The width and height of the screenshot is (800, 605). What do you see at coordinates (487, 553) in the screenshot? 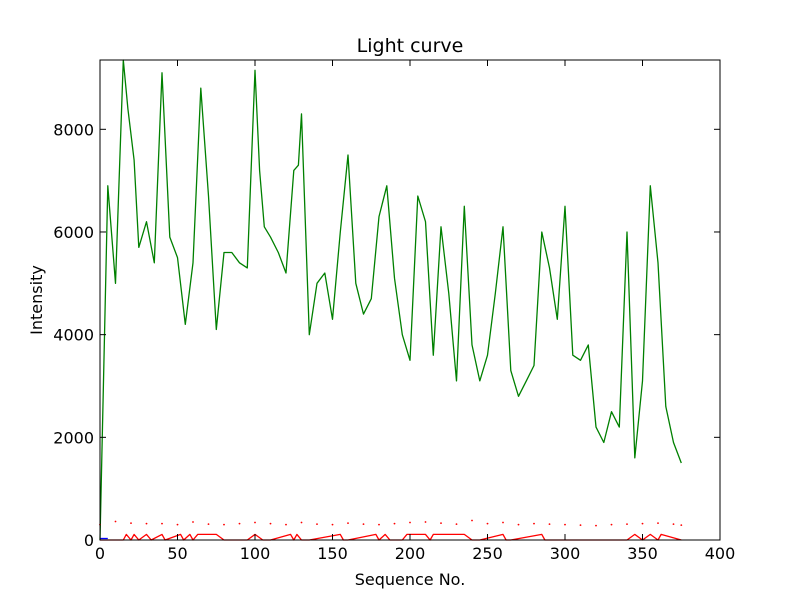
I see `x-tick-label: 250` at bounding box center [487, 553].